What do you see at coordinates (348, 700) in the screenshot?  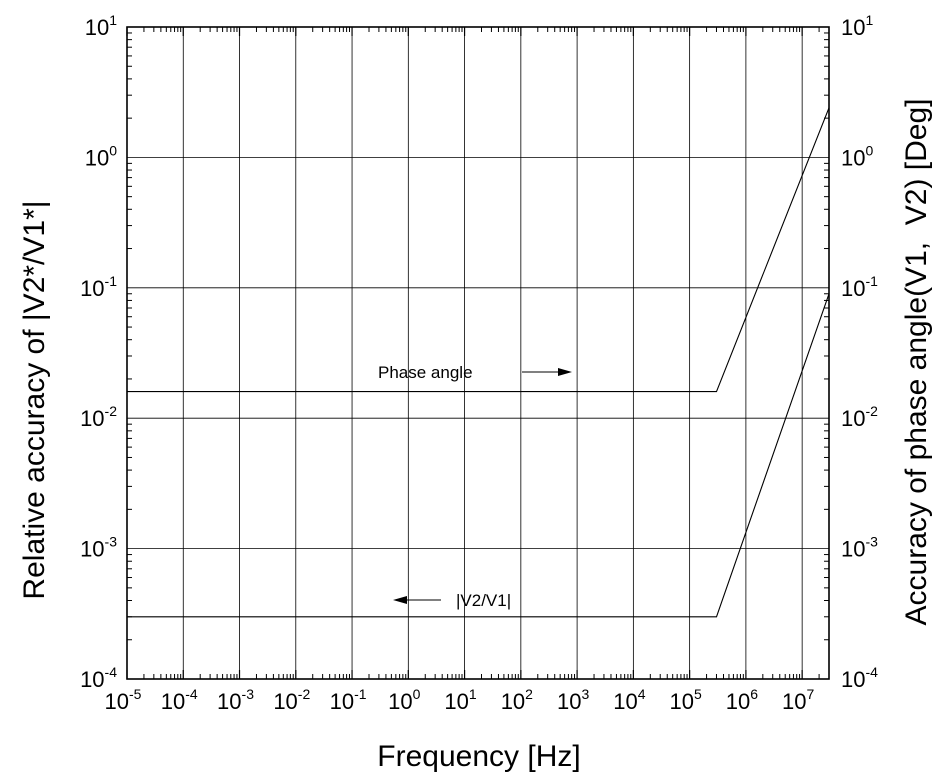 I see `x-tick-label: 10⁻¹` at bounding box center [348, 700].